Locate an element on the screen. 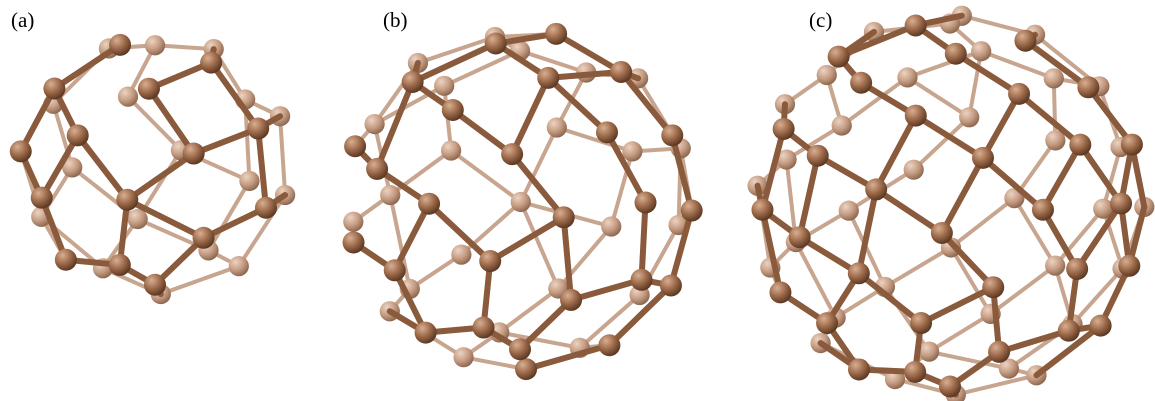 This screenshot has height=401, width=1155. panel-c-label: (c) is located at coordinates (821, 20).